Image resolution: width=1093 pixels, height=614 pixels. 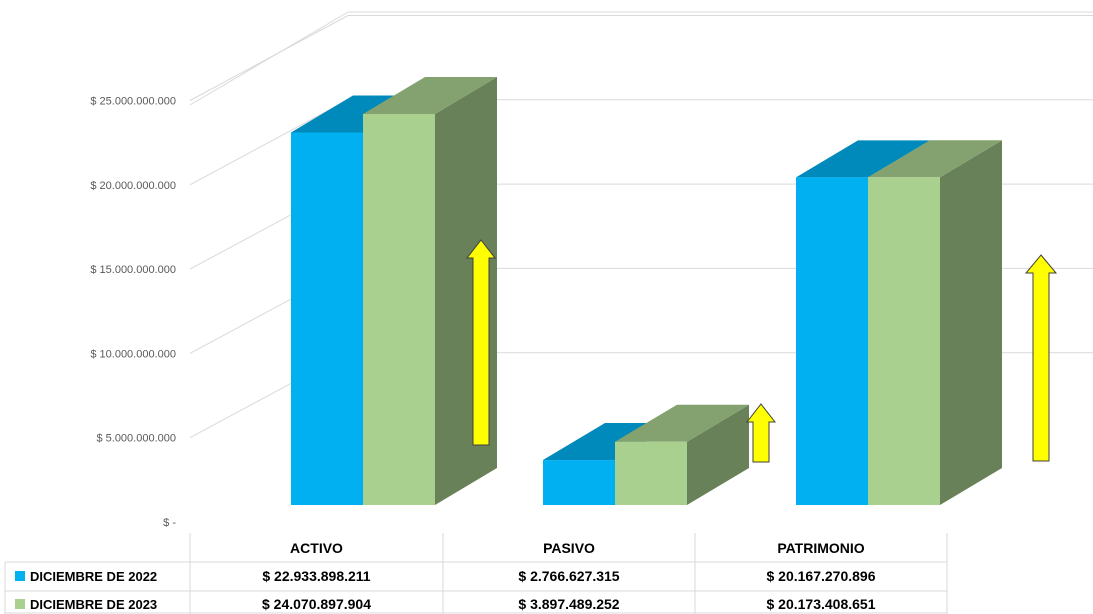 I want to click on data-label: $ 2.766.627.315, so click(x=568, y=576).